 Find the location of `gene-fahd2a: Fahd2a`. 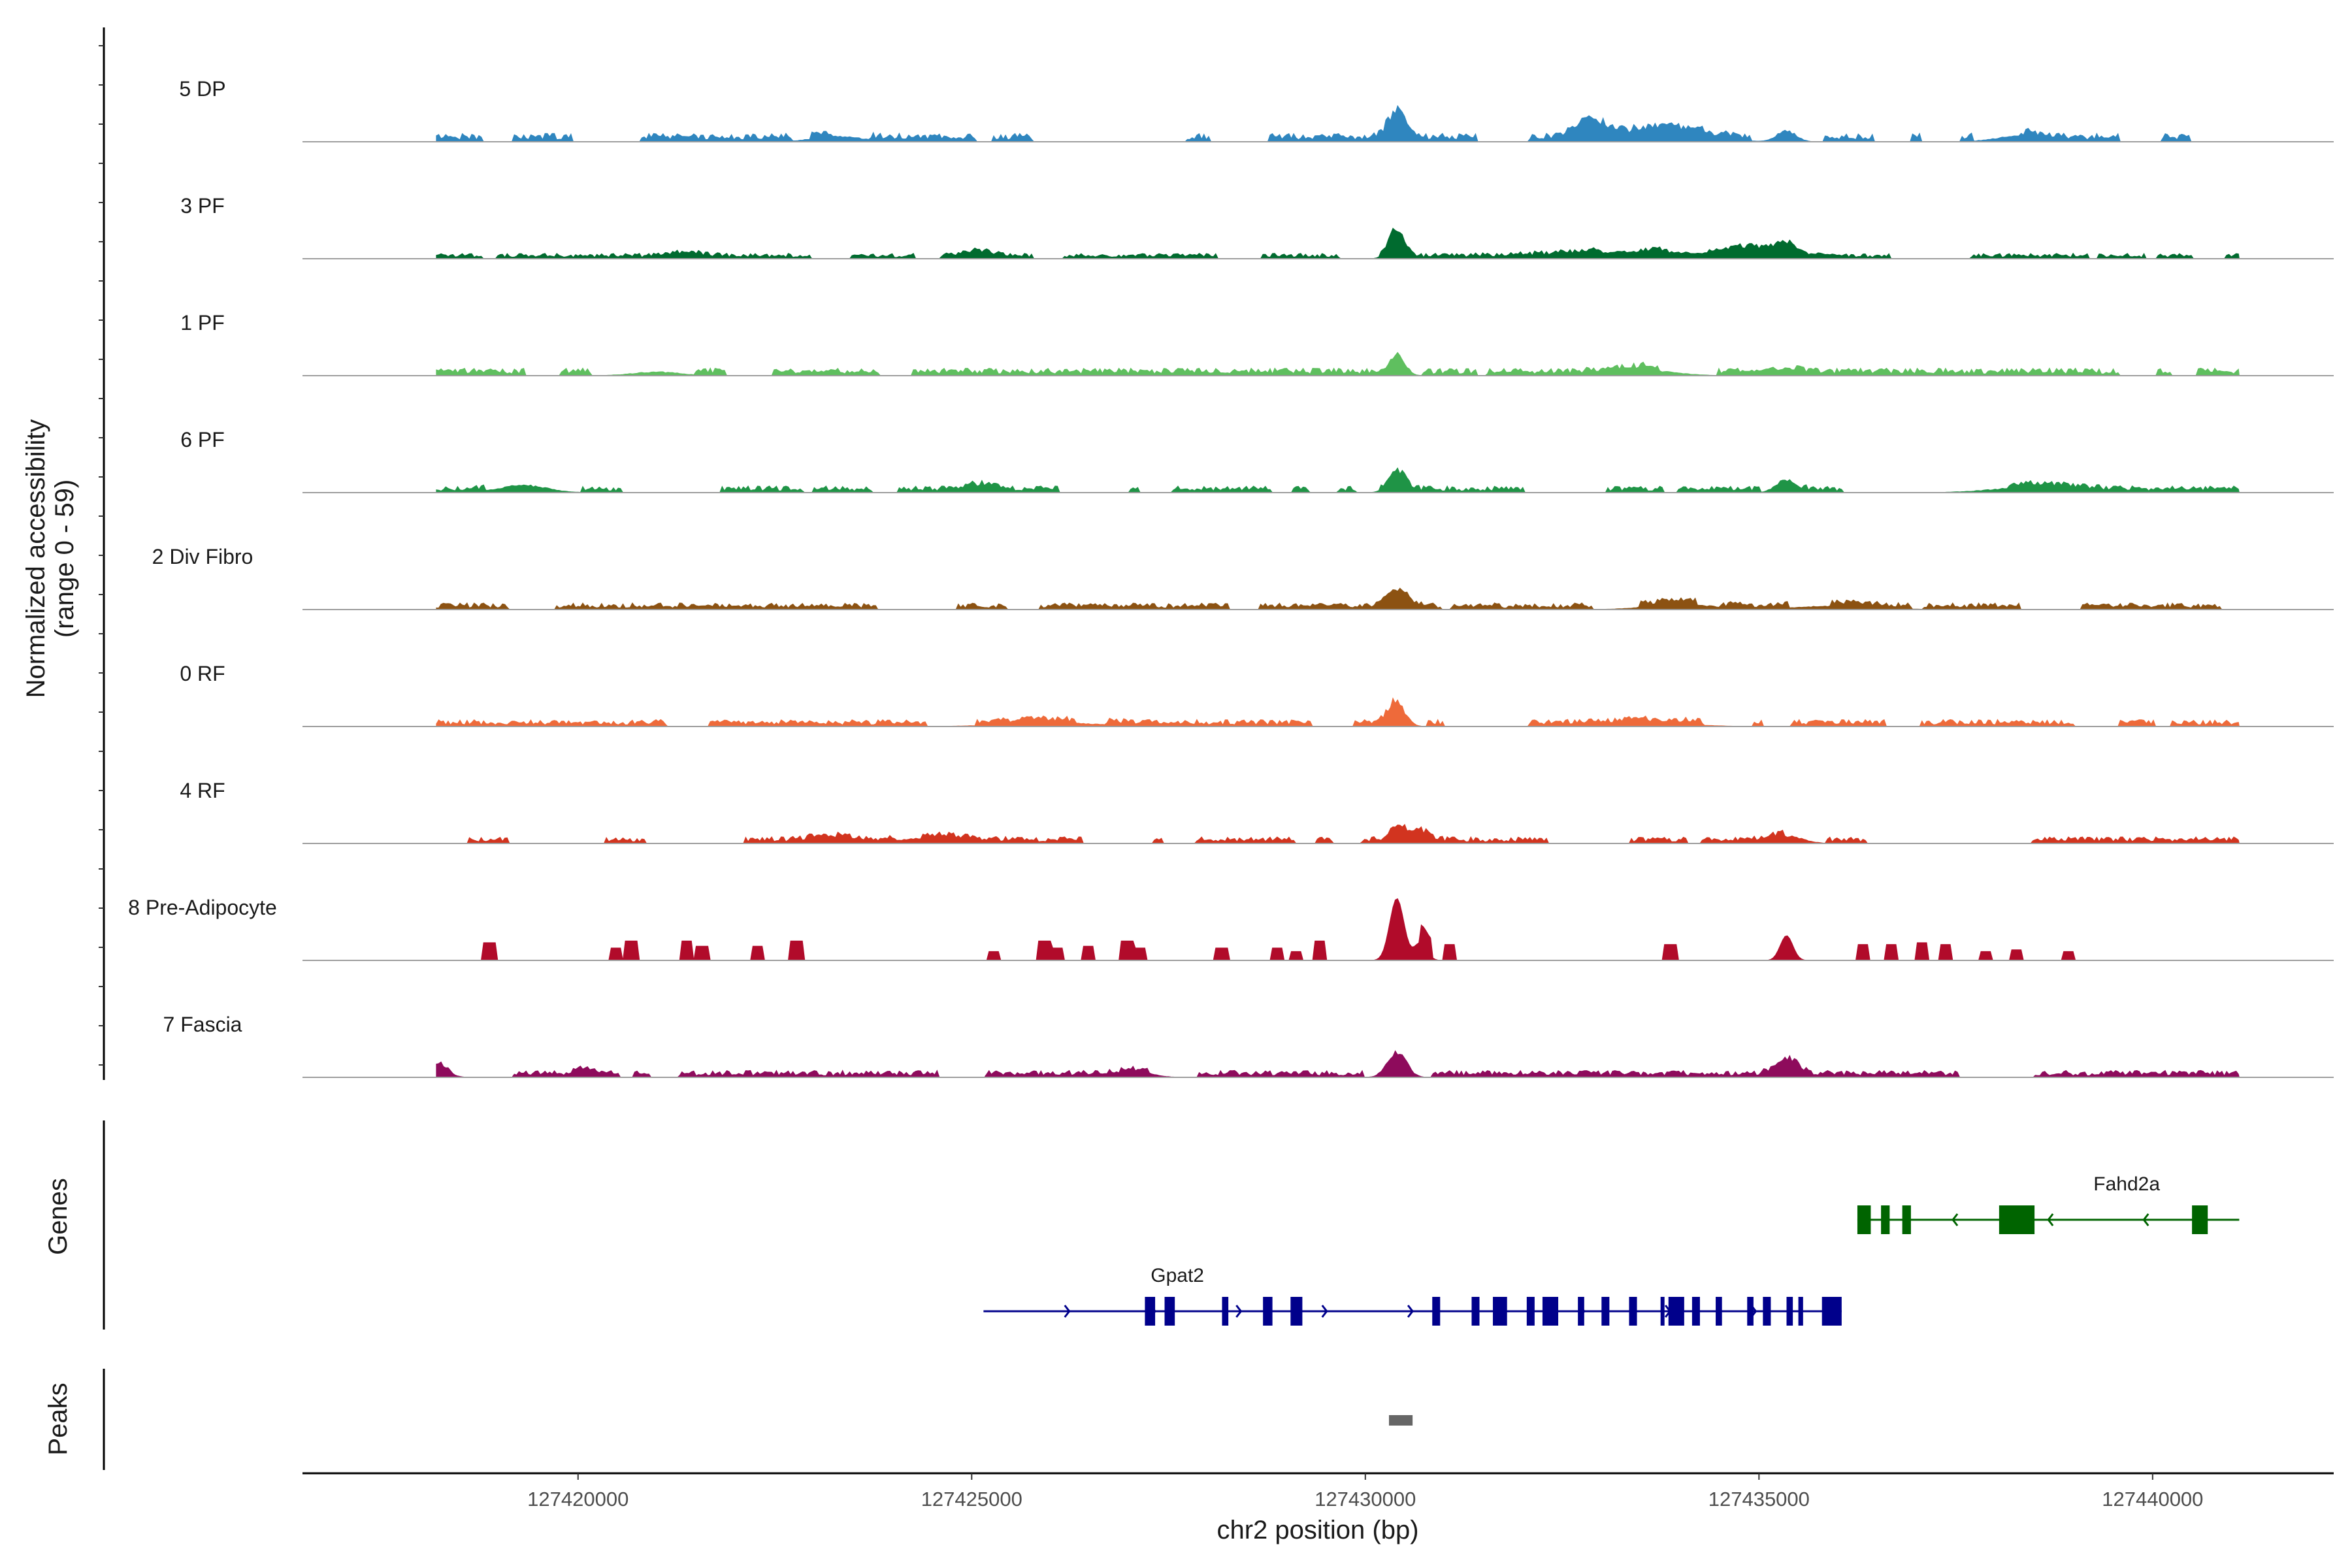

gene-fahd2a: Fahd2a is located at coordinates (2048, 1203).